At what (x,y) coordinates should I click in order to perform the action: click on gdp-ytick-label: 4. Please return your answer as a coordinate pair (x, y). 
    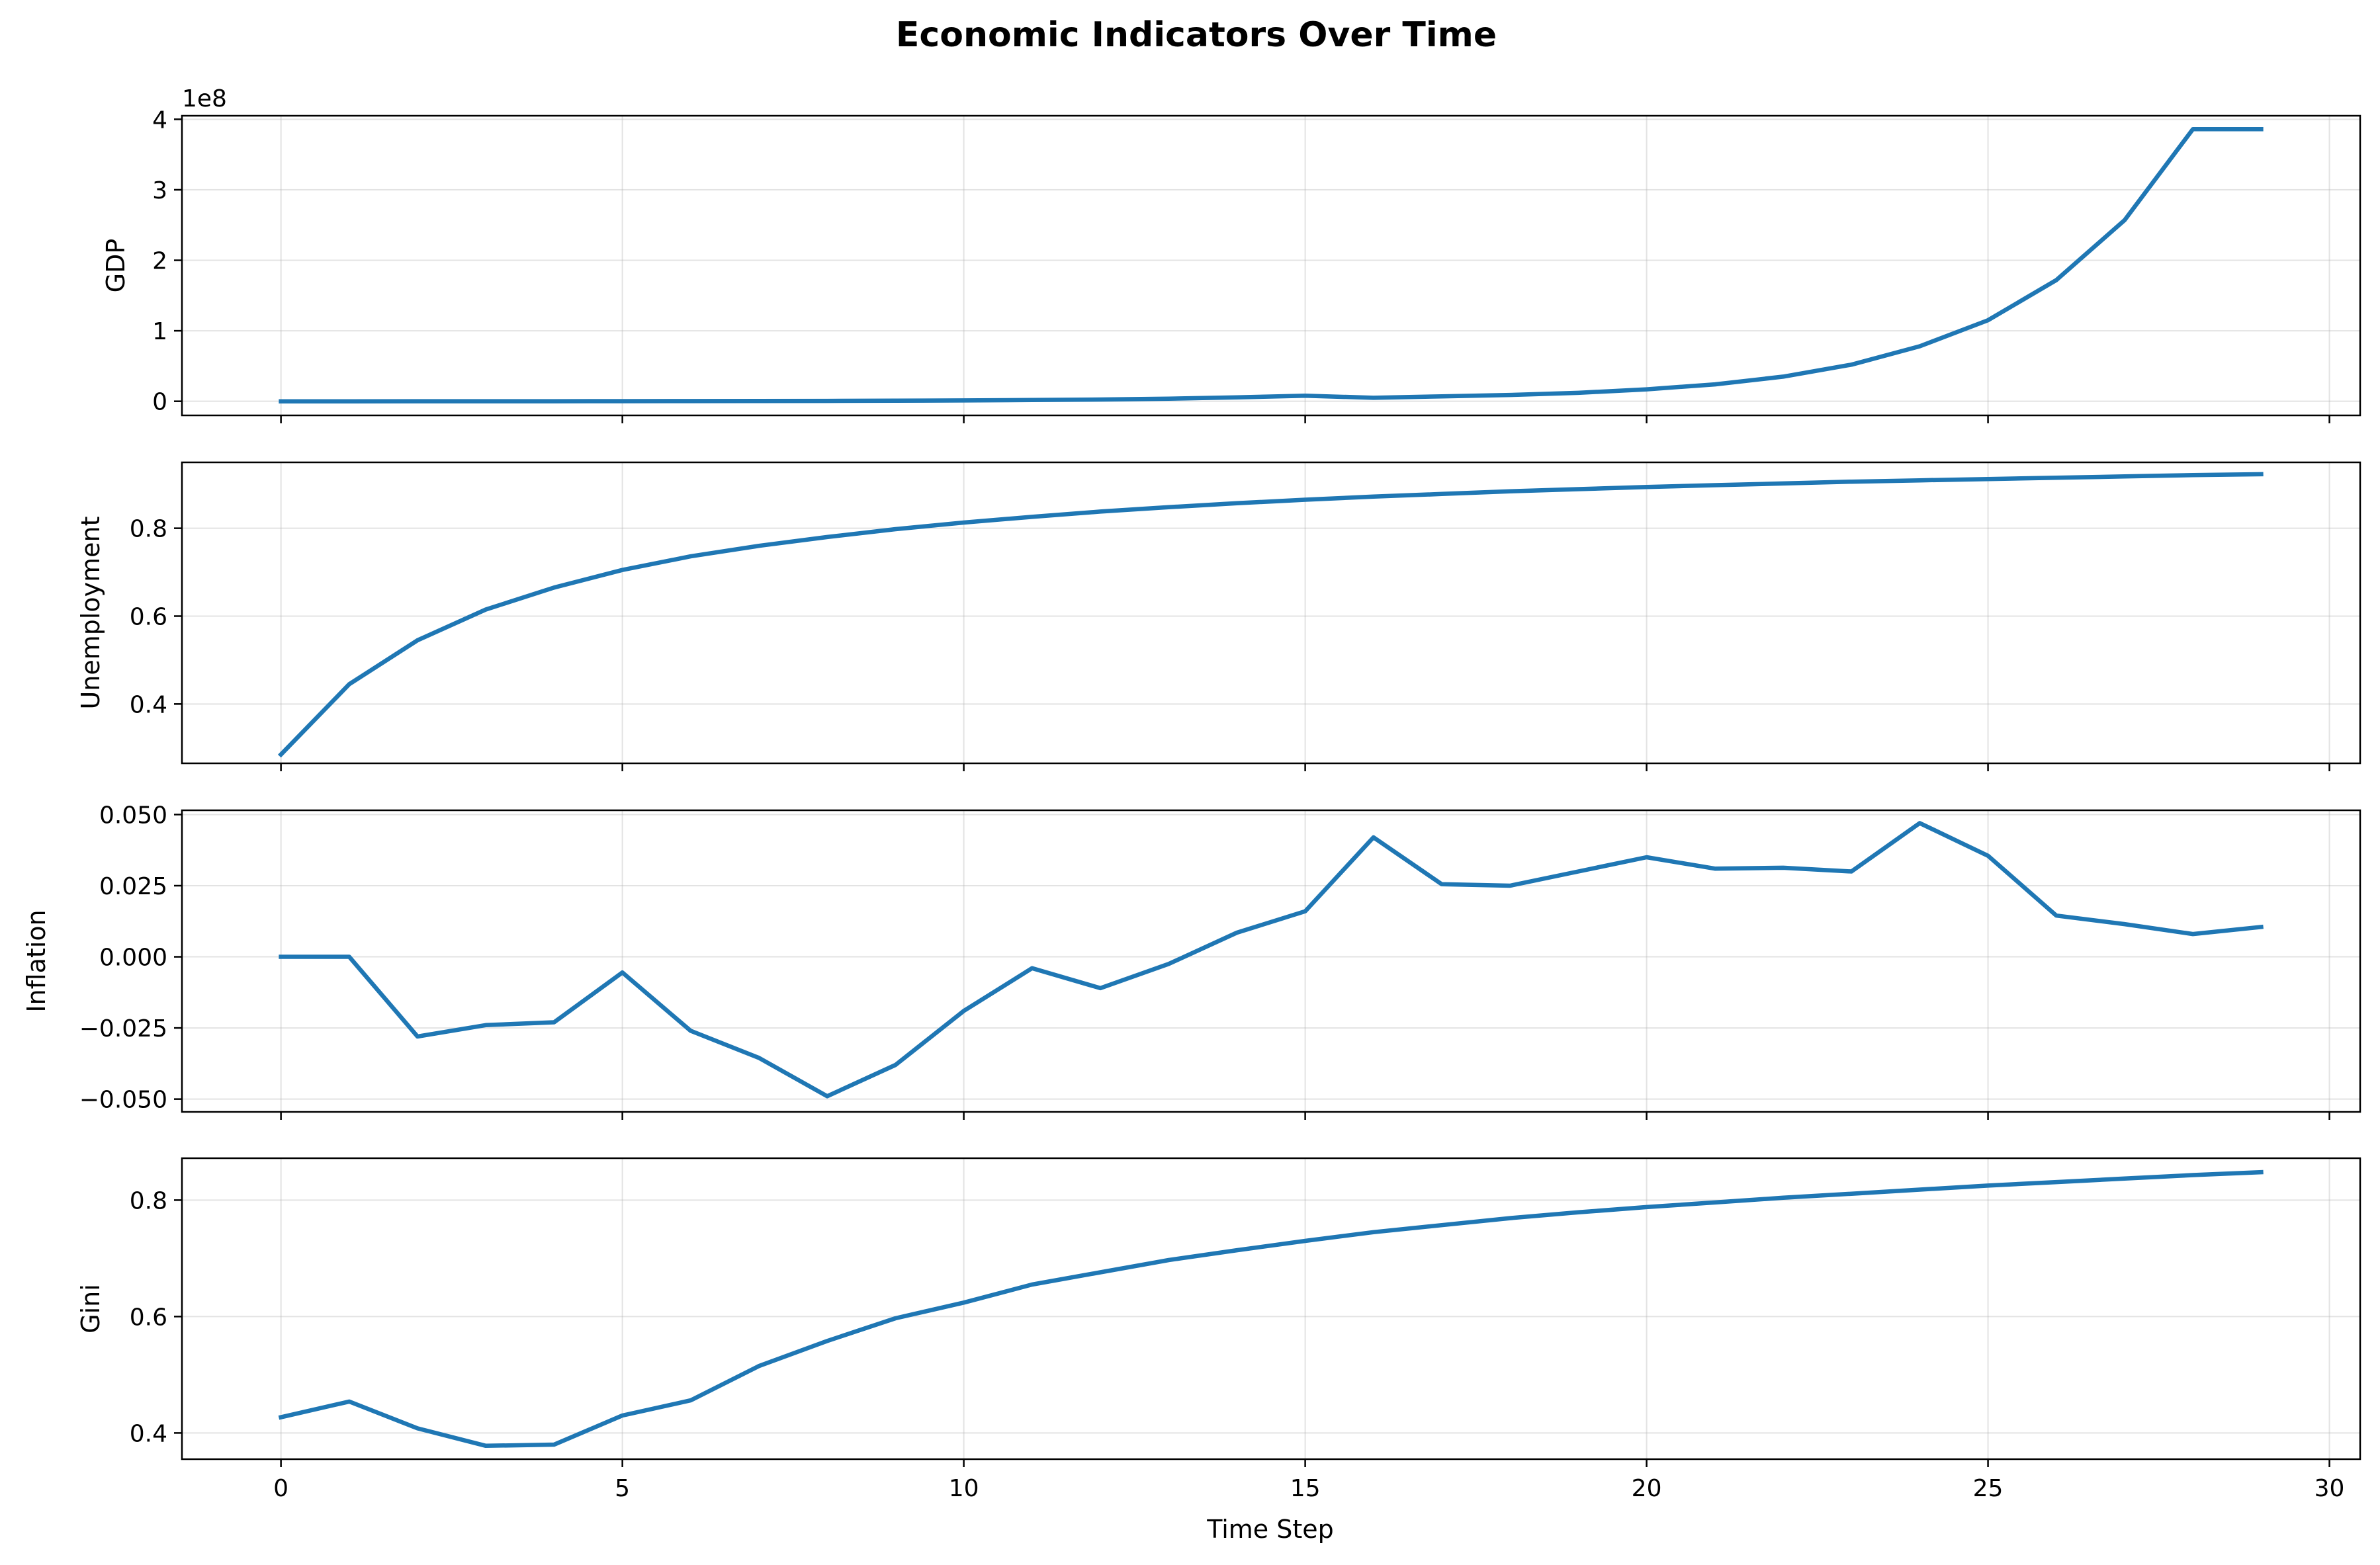
    Looking at the image, I should click on (159, 120).